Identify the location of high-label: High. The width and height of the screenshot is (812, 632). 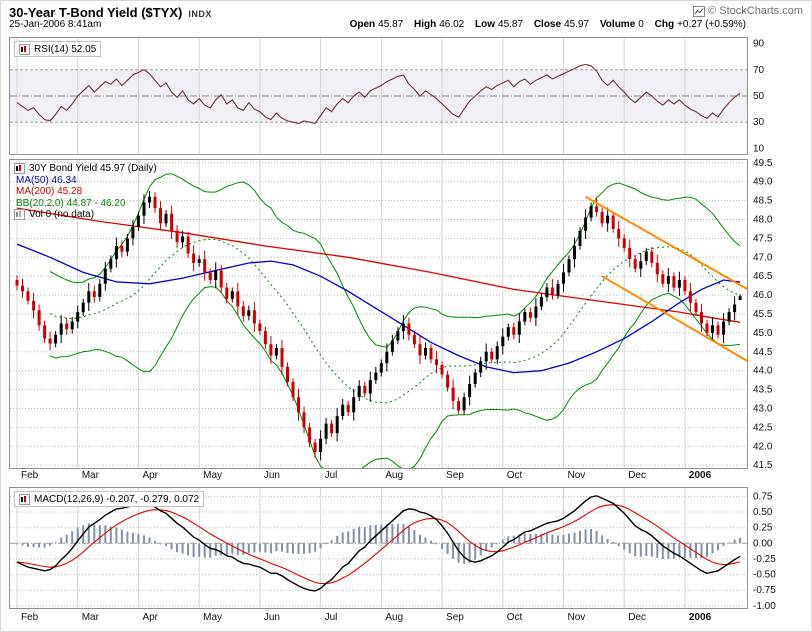
(425, 24).